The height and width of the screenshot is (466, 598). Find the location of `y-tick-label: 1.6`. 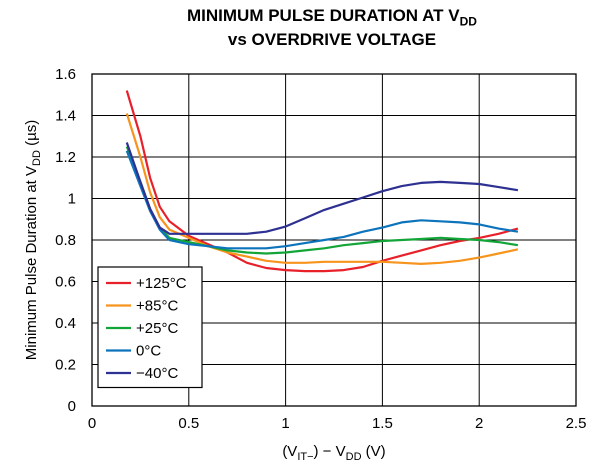

y-tick-label: 1.6 is located at coordinates (65, 74).